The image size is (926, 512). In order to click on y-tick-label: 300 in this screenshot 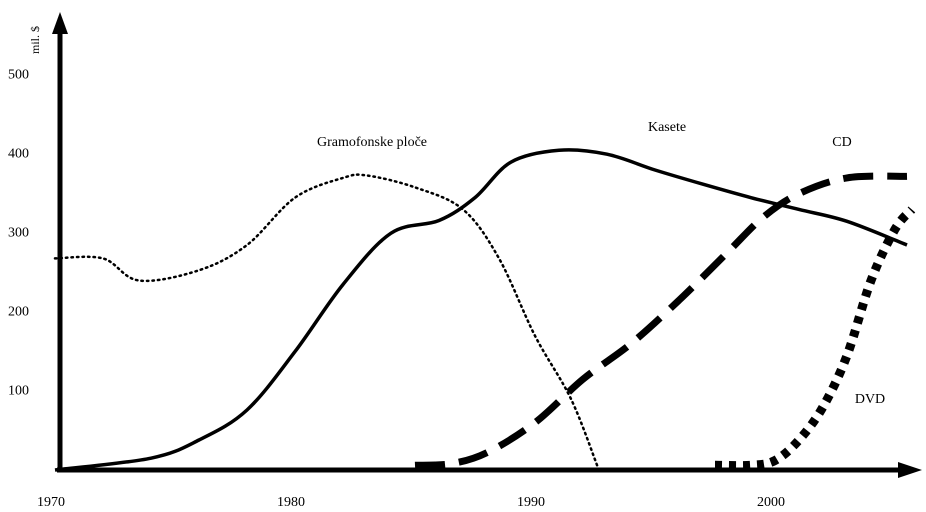, I will do `click(18, 232)`.